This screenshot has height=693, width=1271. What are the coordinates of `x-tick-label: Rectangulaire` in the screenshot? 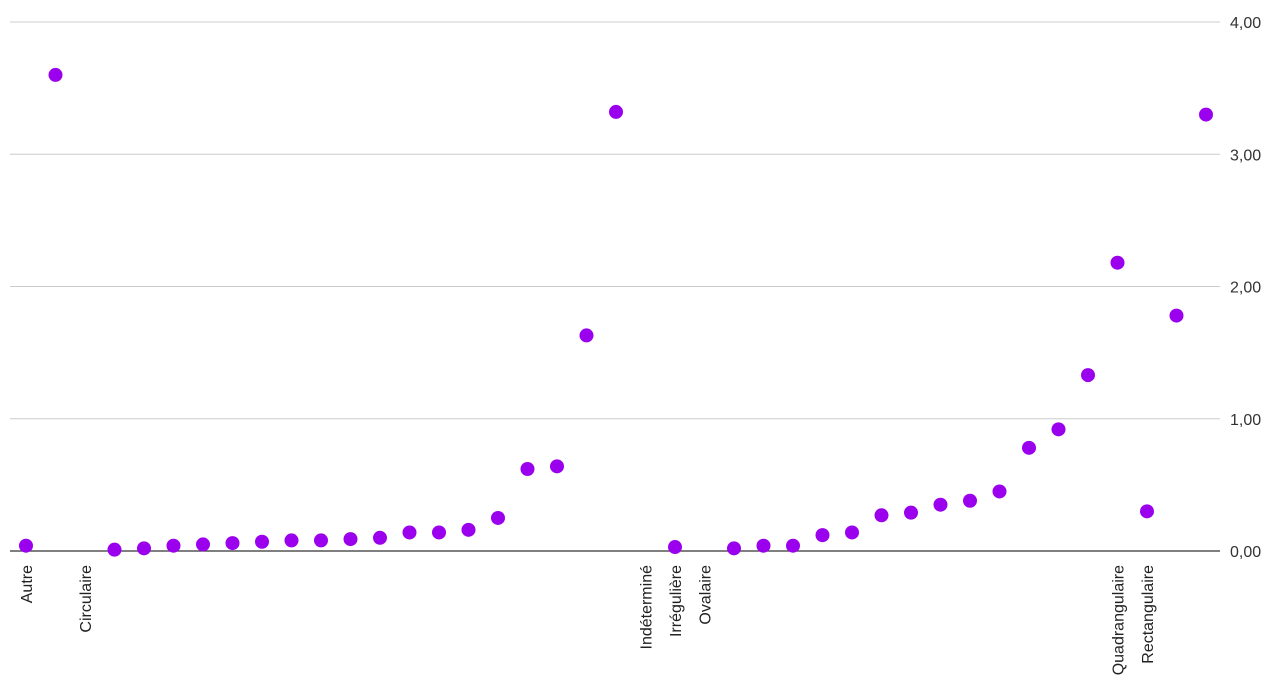 It's located at (1148, 614).